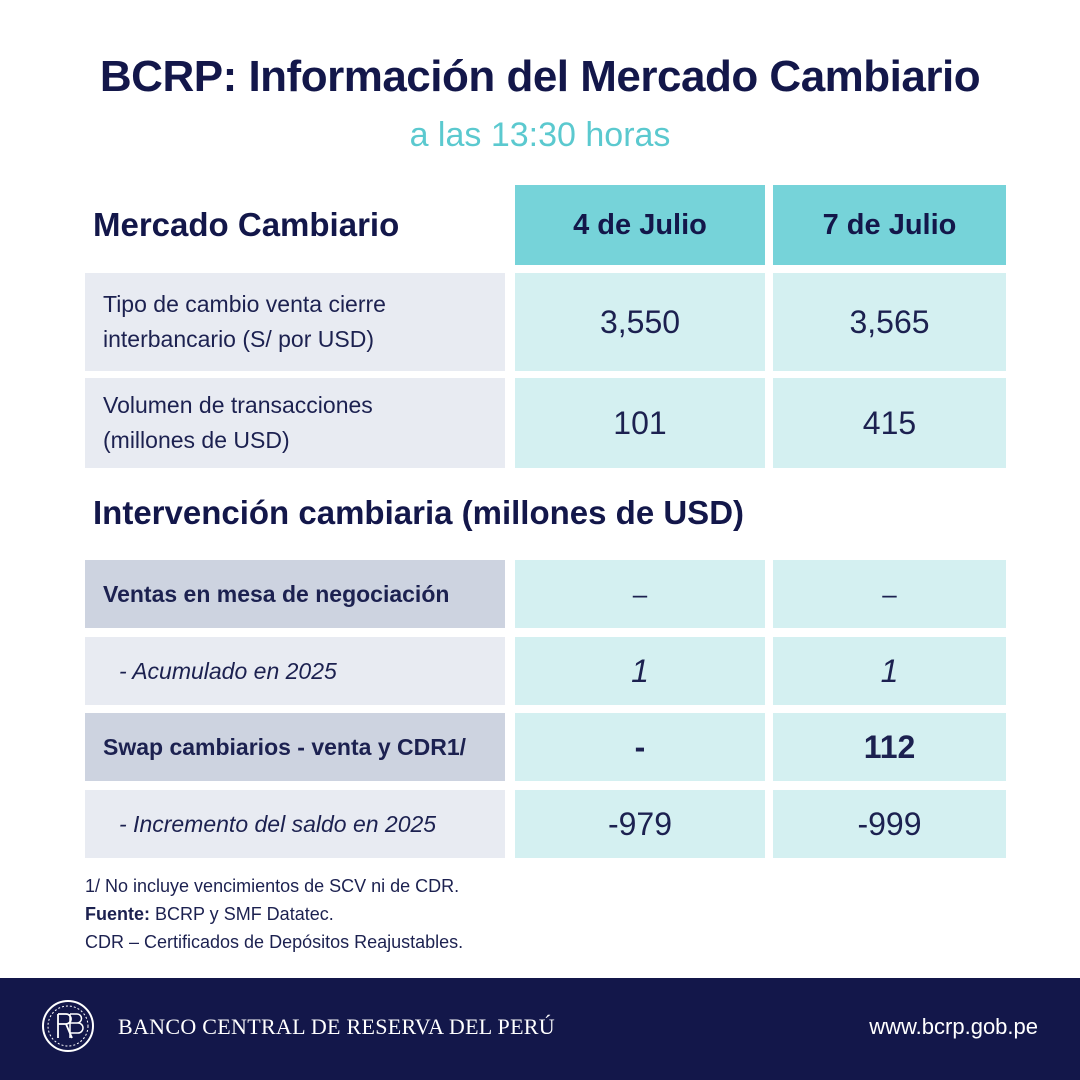 The image size is (1080, 1080). What do you see at coordinates (295, 671) in the screenshot?
I see `row-label-accumulated: - Acumulado en 2025` at bounding box center [295, 671].